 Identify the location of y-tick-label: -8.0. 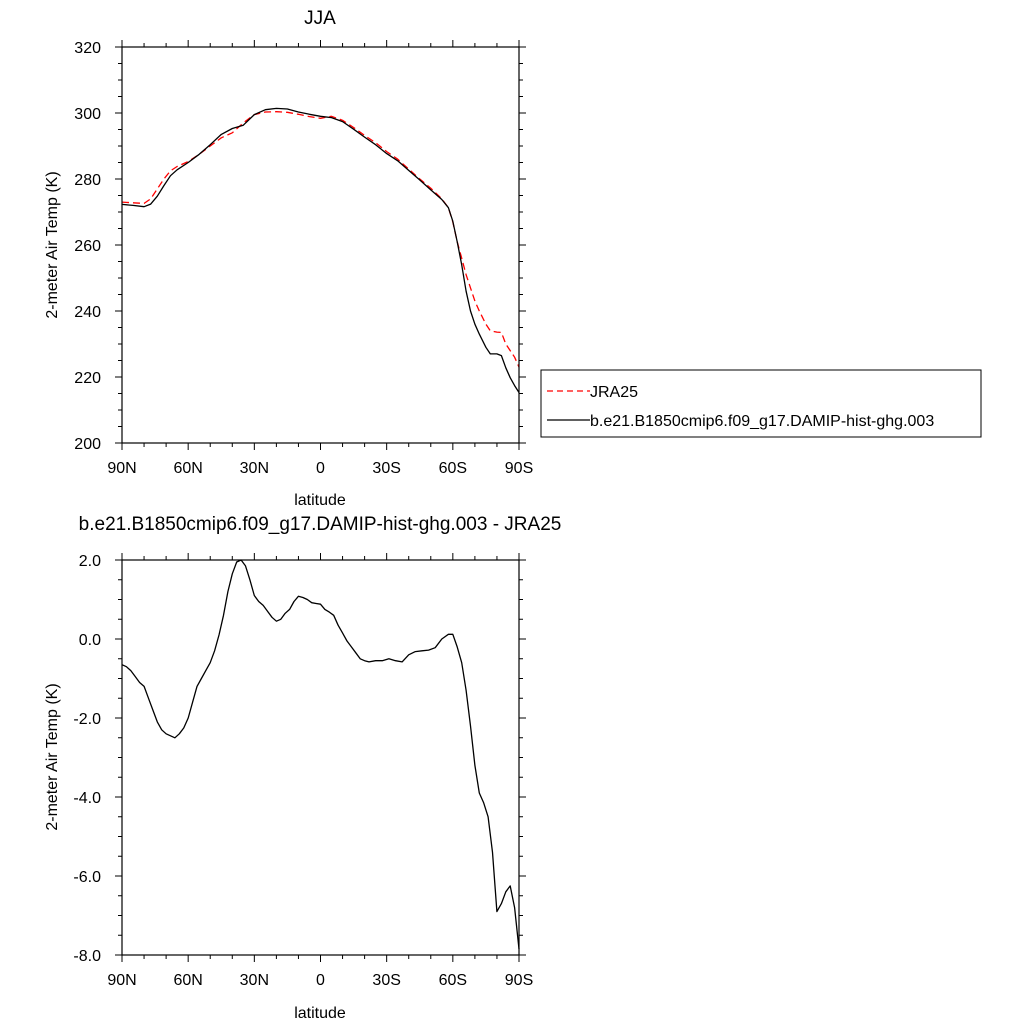
(87, 956).